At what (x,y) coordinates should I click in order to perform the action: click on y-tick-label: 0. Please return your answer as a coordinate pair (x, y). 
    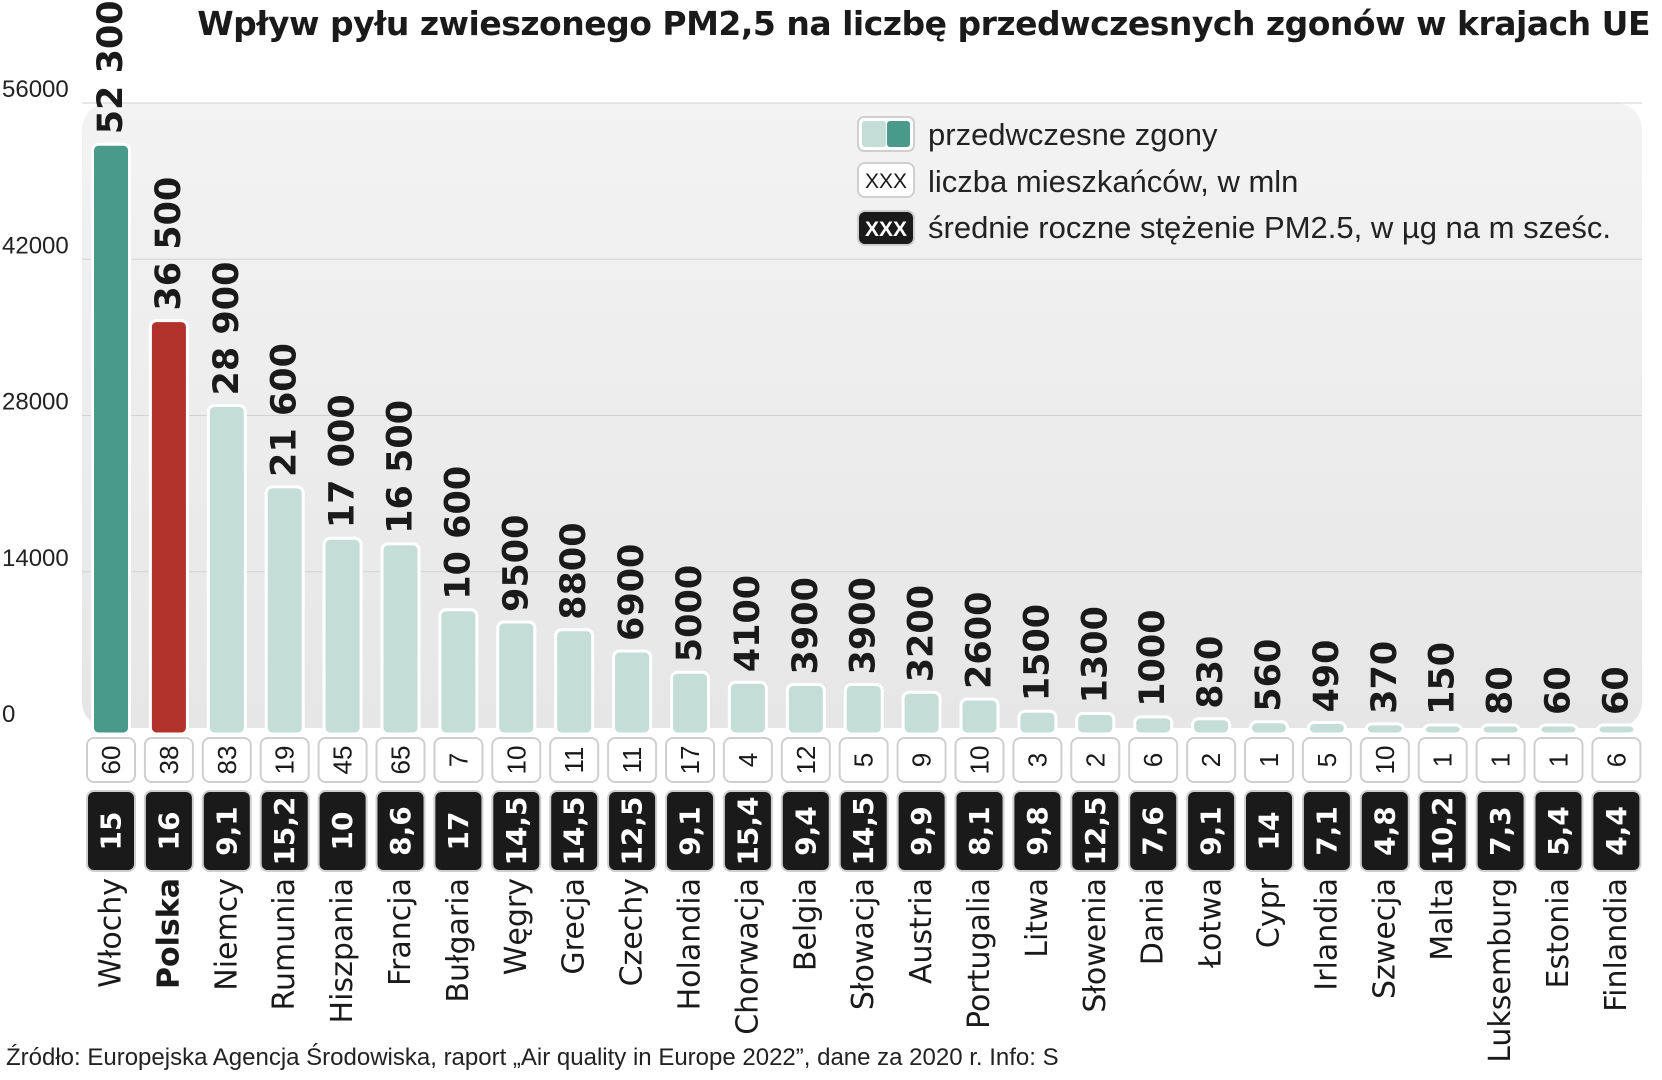
    Looking at the image, I should click on (8, 714).